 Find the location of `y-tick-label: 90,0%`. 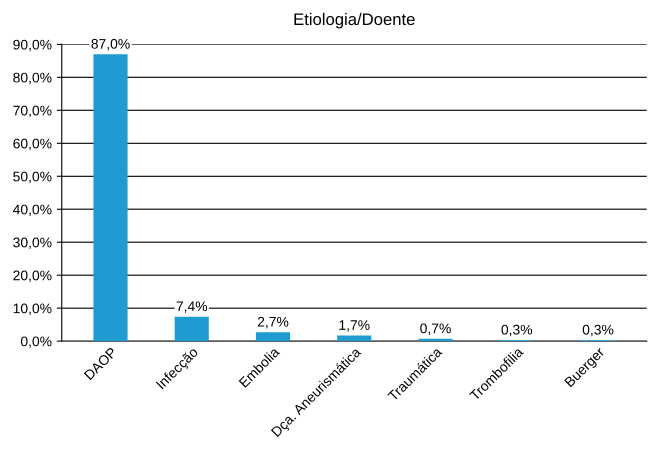

y-tick-label: 90,0% is located at coordinates (32, 46).